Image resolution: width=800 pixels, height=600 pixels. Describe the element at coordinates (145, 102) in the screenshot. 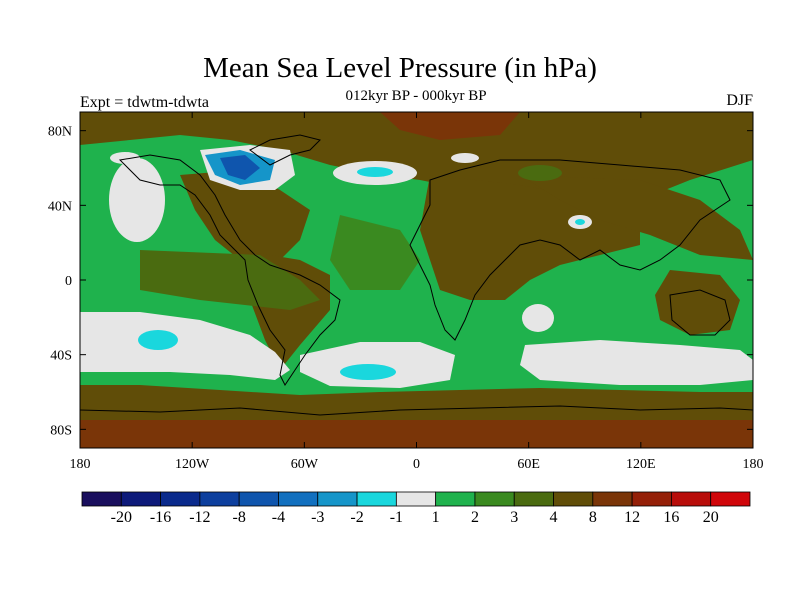

I see `experiment-label: Expt = tdwtm-tdwta` at that location.